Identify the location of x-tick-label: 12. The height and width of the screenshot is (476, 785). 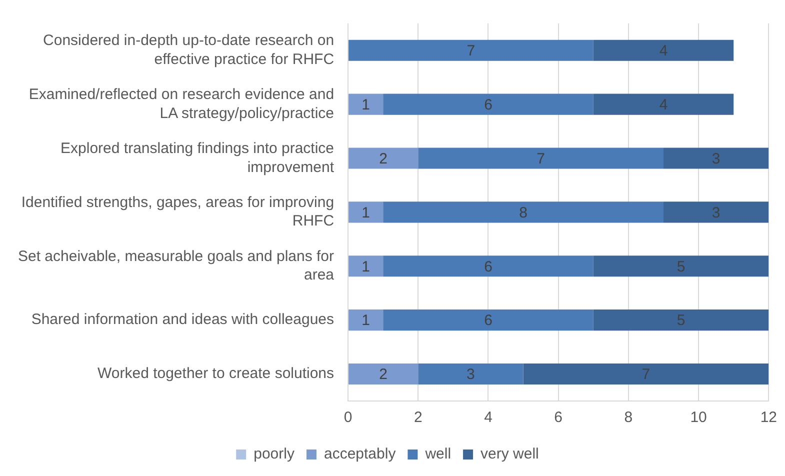
(768, 417).